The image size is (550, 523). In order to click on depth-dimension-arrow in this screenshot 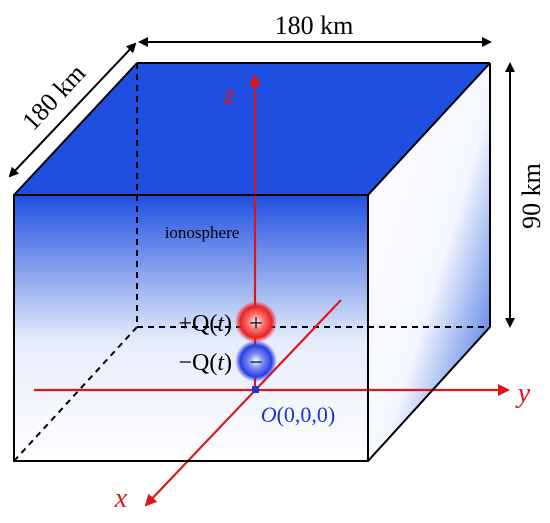, I will do `click(72, 110)`.